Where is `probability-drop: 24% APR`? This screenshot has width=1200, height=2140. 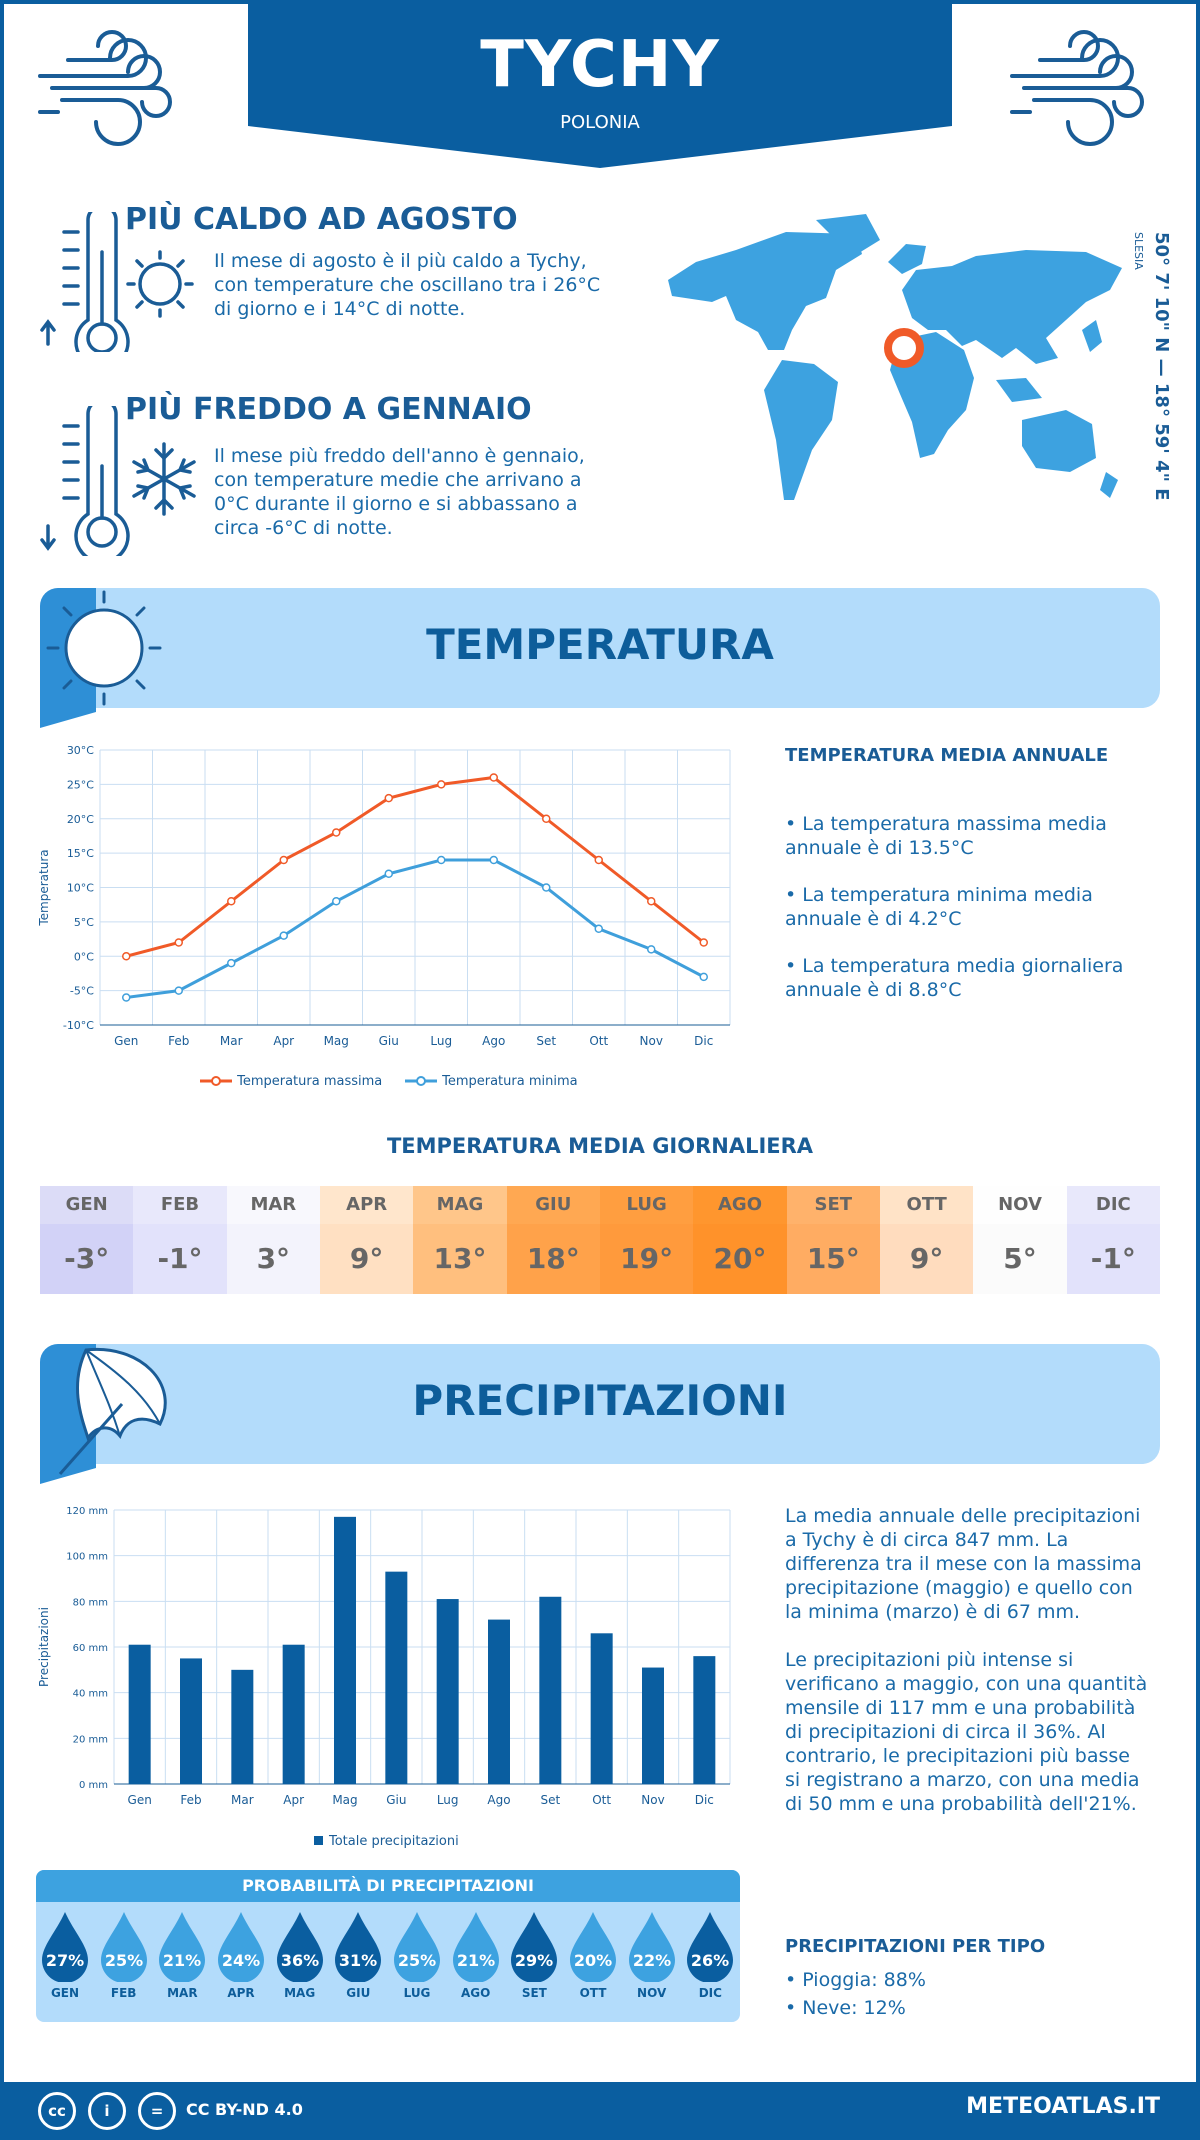
probability-drop: 24% APR is located at coordinates (241, 1955).